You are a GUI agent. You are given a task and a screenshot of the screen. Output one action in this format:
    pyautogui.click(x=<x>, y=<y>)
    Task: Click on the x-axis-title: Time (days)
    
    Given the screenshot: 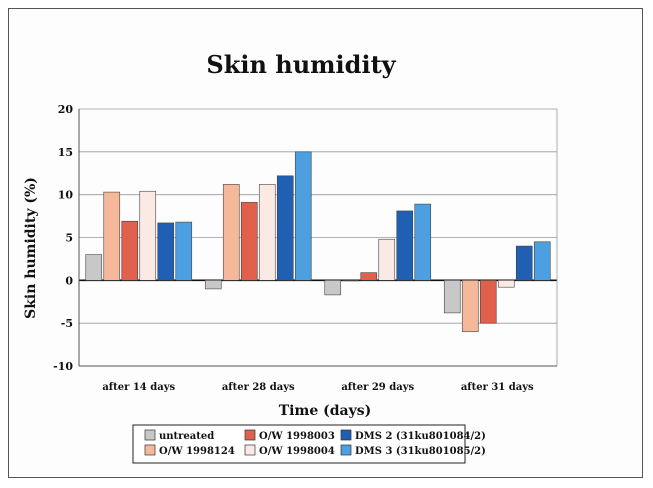 What is the action you would take?
    pyautogui.click(x=325, y=411)
    